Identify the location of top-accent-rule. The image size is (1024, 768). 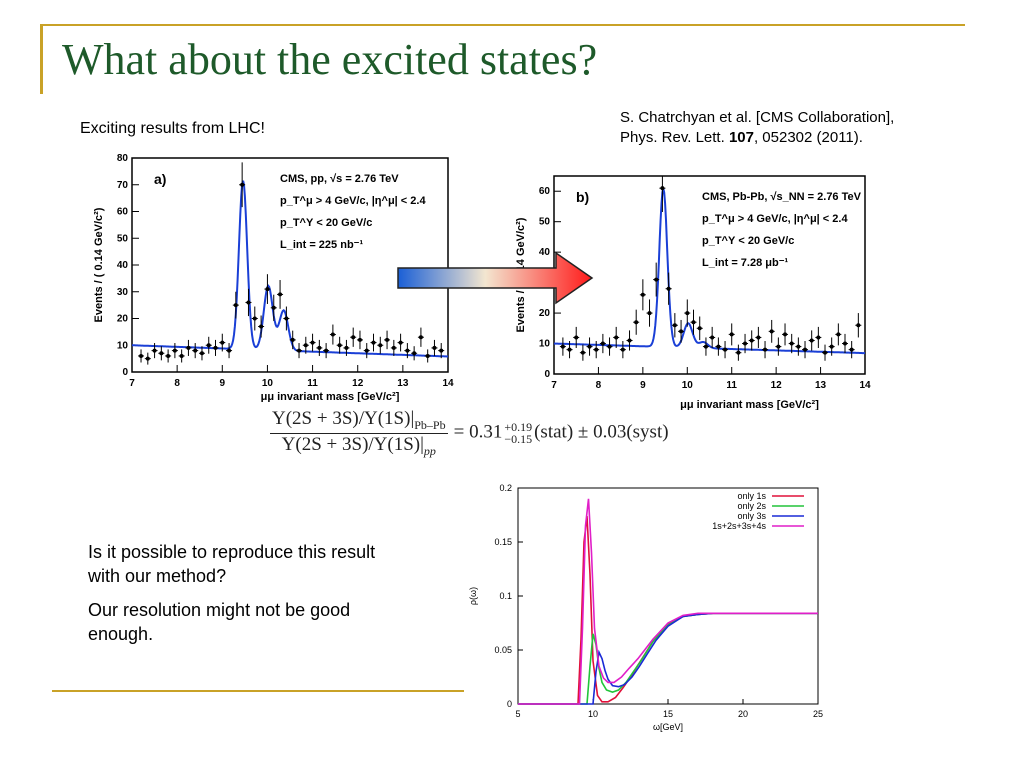
(502, 25).